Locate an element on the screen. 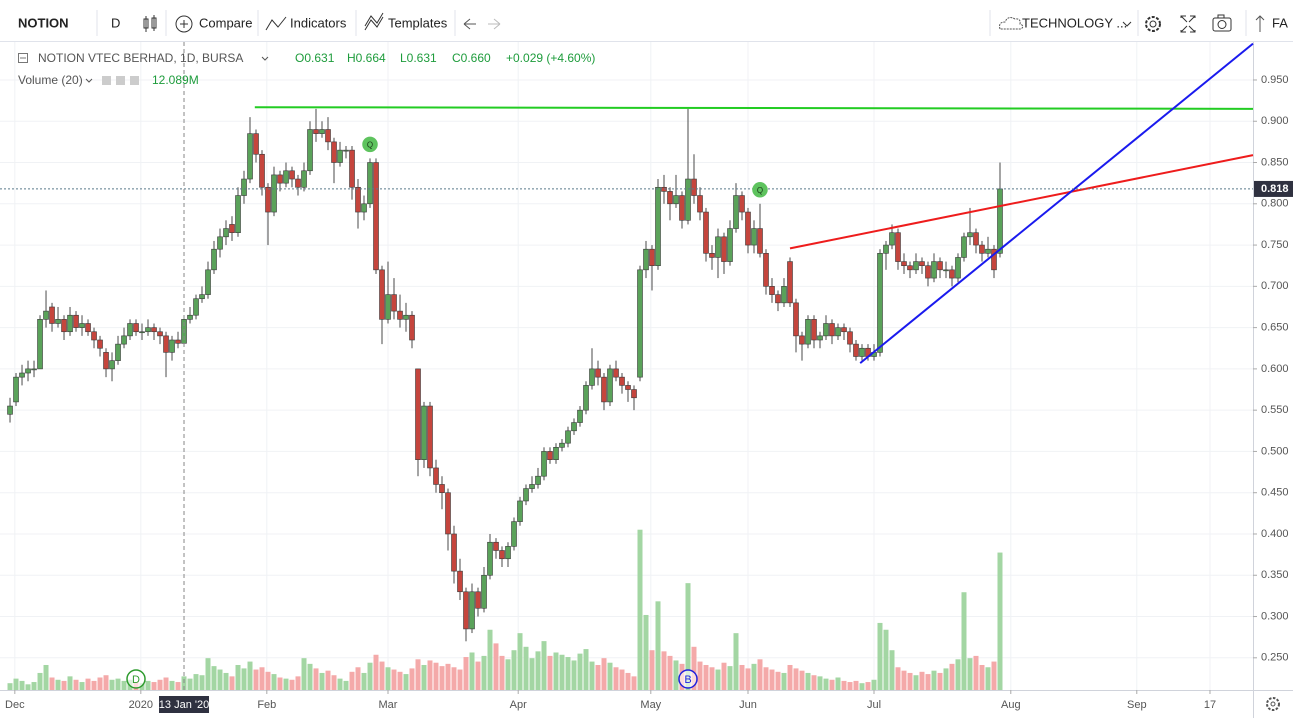 This screenshot has width=1293, height=718. layout-chevron is located at coordinates (1127, 24).